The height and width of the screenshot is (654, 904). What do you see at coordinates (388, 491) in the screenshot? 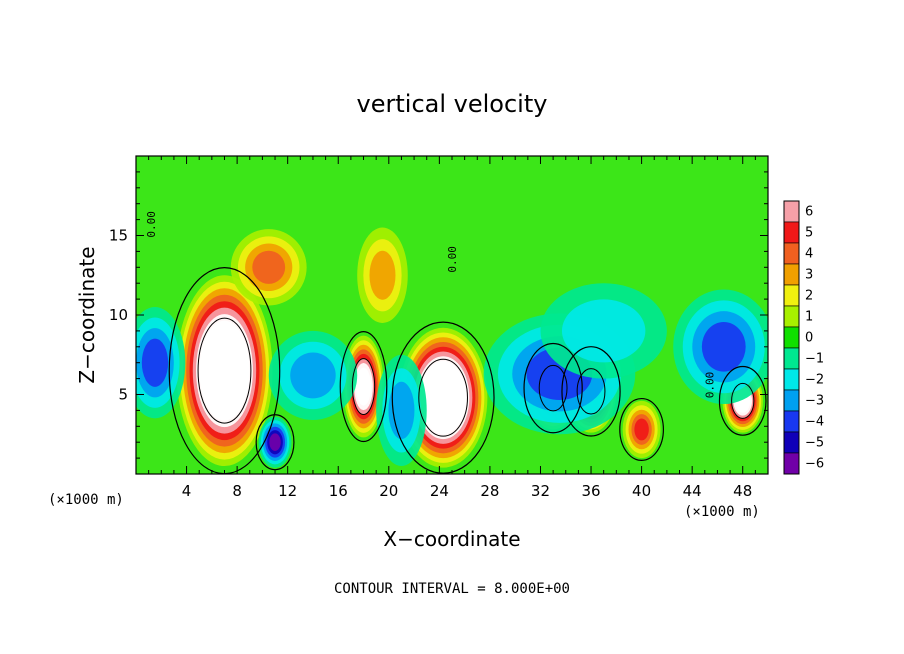
I see `x-tick-label: 20` at bounding box center [388, 491].